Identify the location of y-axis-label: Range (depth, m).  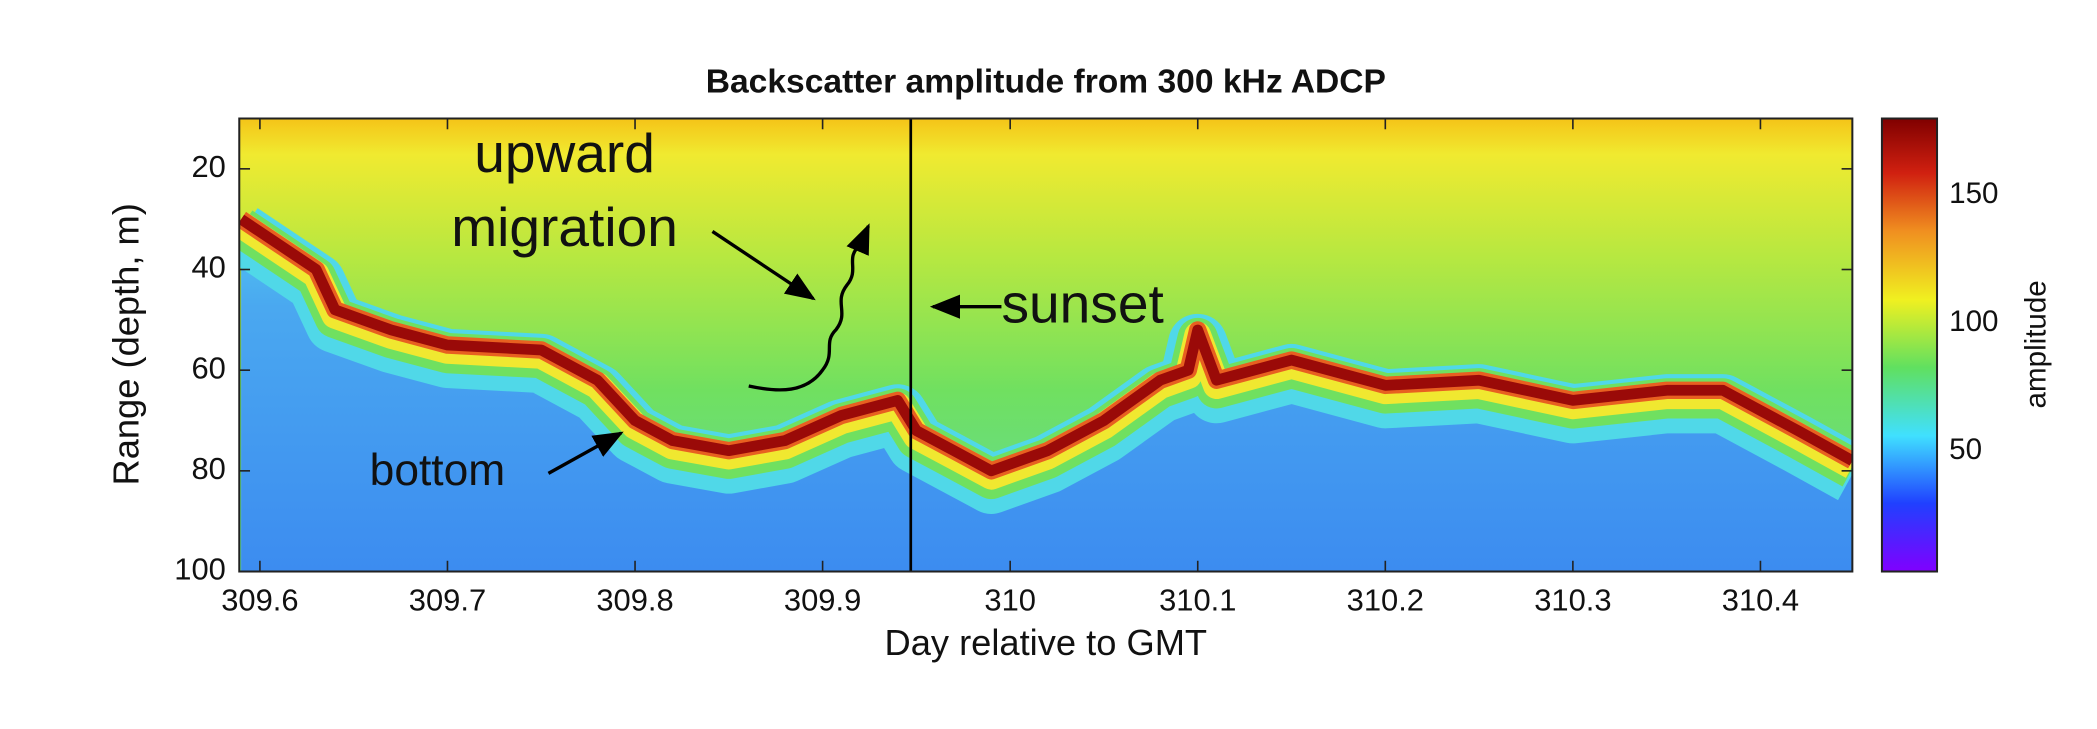
(126, 344).